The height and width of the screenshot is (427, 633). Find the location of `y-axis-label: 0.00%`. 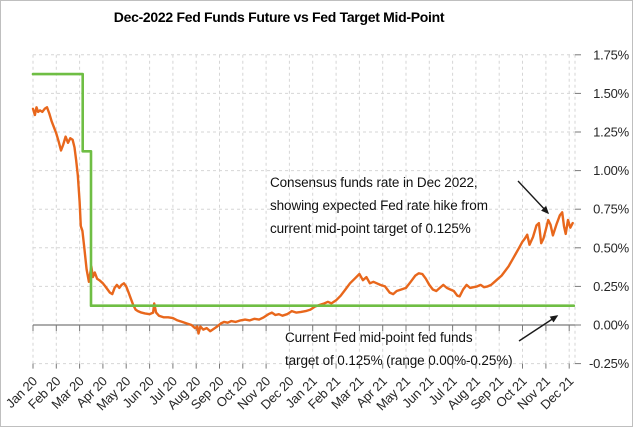

y-axis-label: 0.00% is located at coordinates (611, 325).